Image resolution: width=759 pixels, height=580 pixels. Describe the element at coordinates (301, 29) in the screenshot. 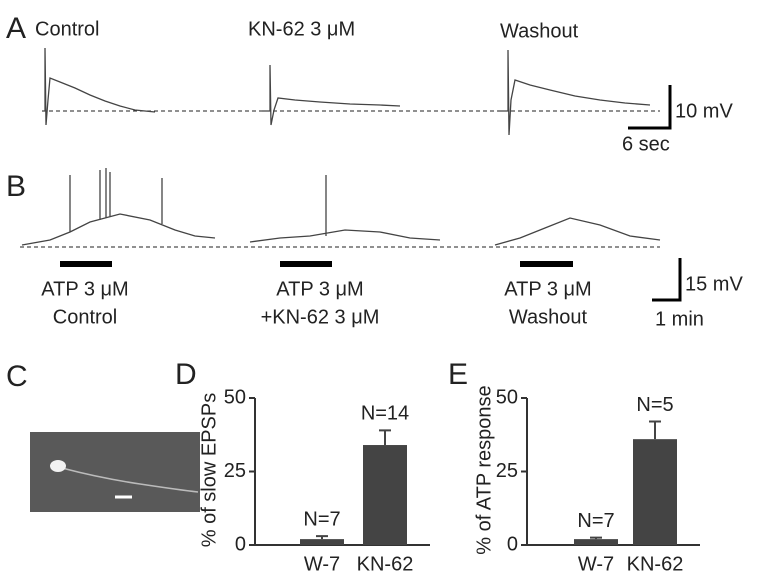

I see `condition-label: KN-62 3 μM` at that location.